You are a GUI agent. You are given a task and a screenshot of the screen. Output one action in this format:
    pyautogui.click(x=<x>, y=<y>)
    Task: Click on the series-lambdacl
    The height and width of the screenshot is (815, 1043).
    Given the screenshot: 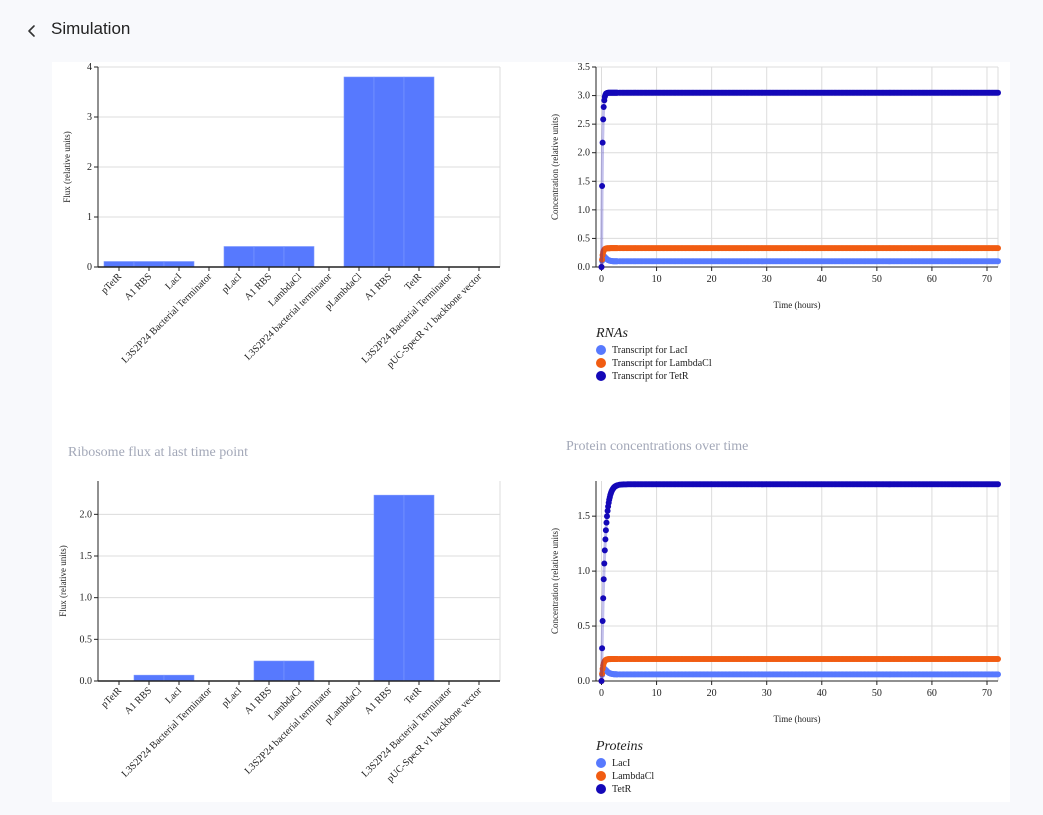 What is the action you would take?
    pyautogui.click(x=799, y=670)
    